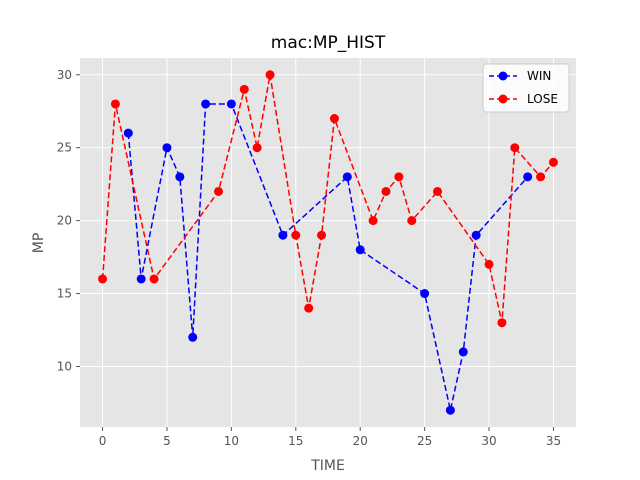 This screenshot has width=640, height=480. I want to click on lose-legend-label: LOSE, so click(542, 99).